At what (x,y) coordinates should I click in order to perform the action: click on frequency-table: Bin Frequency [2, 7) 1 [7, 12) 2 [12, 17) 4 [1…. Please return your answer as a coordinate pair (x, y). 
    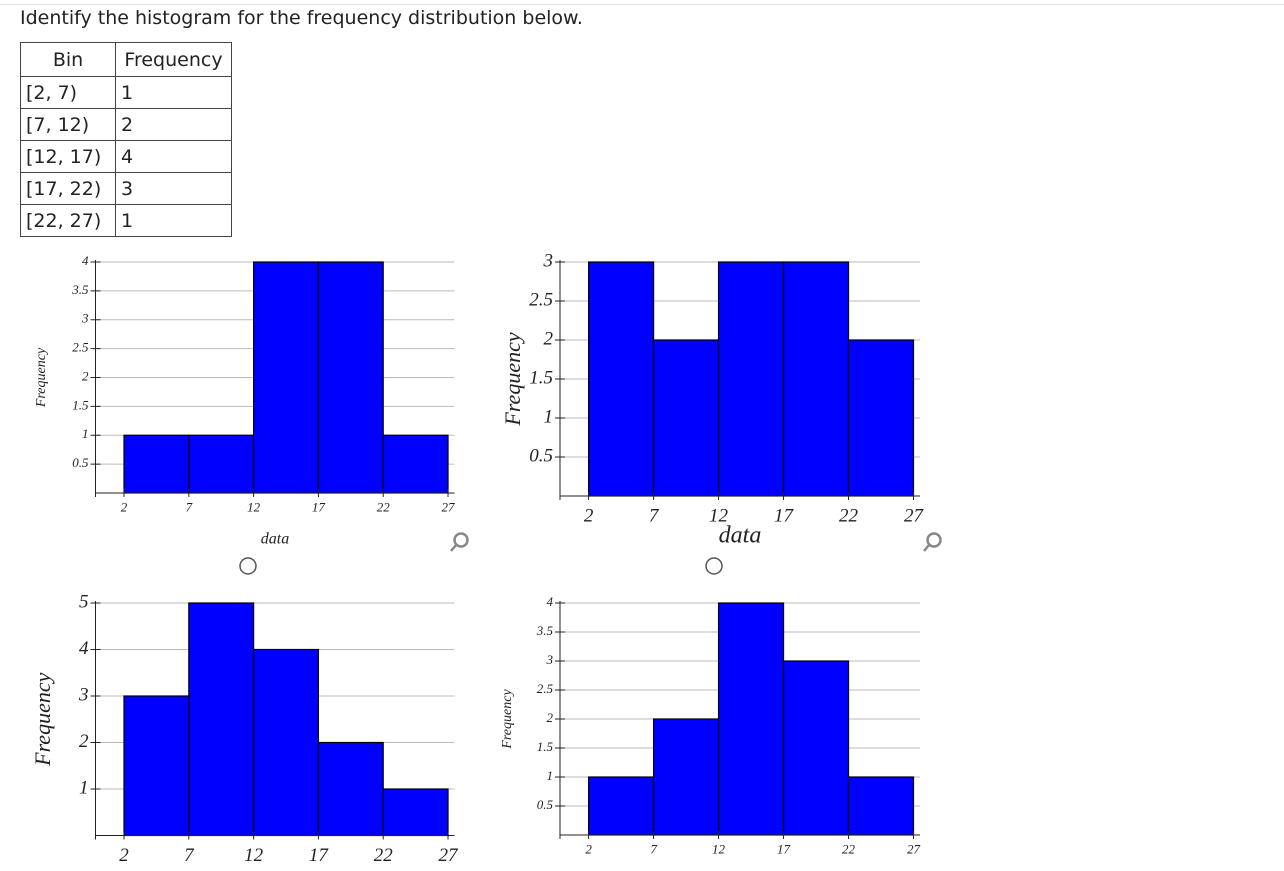
    Looking at the image, I should click on (126, 139).